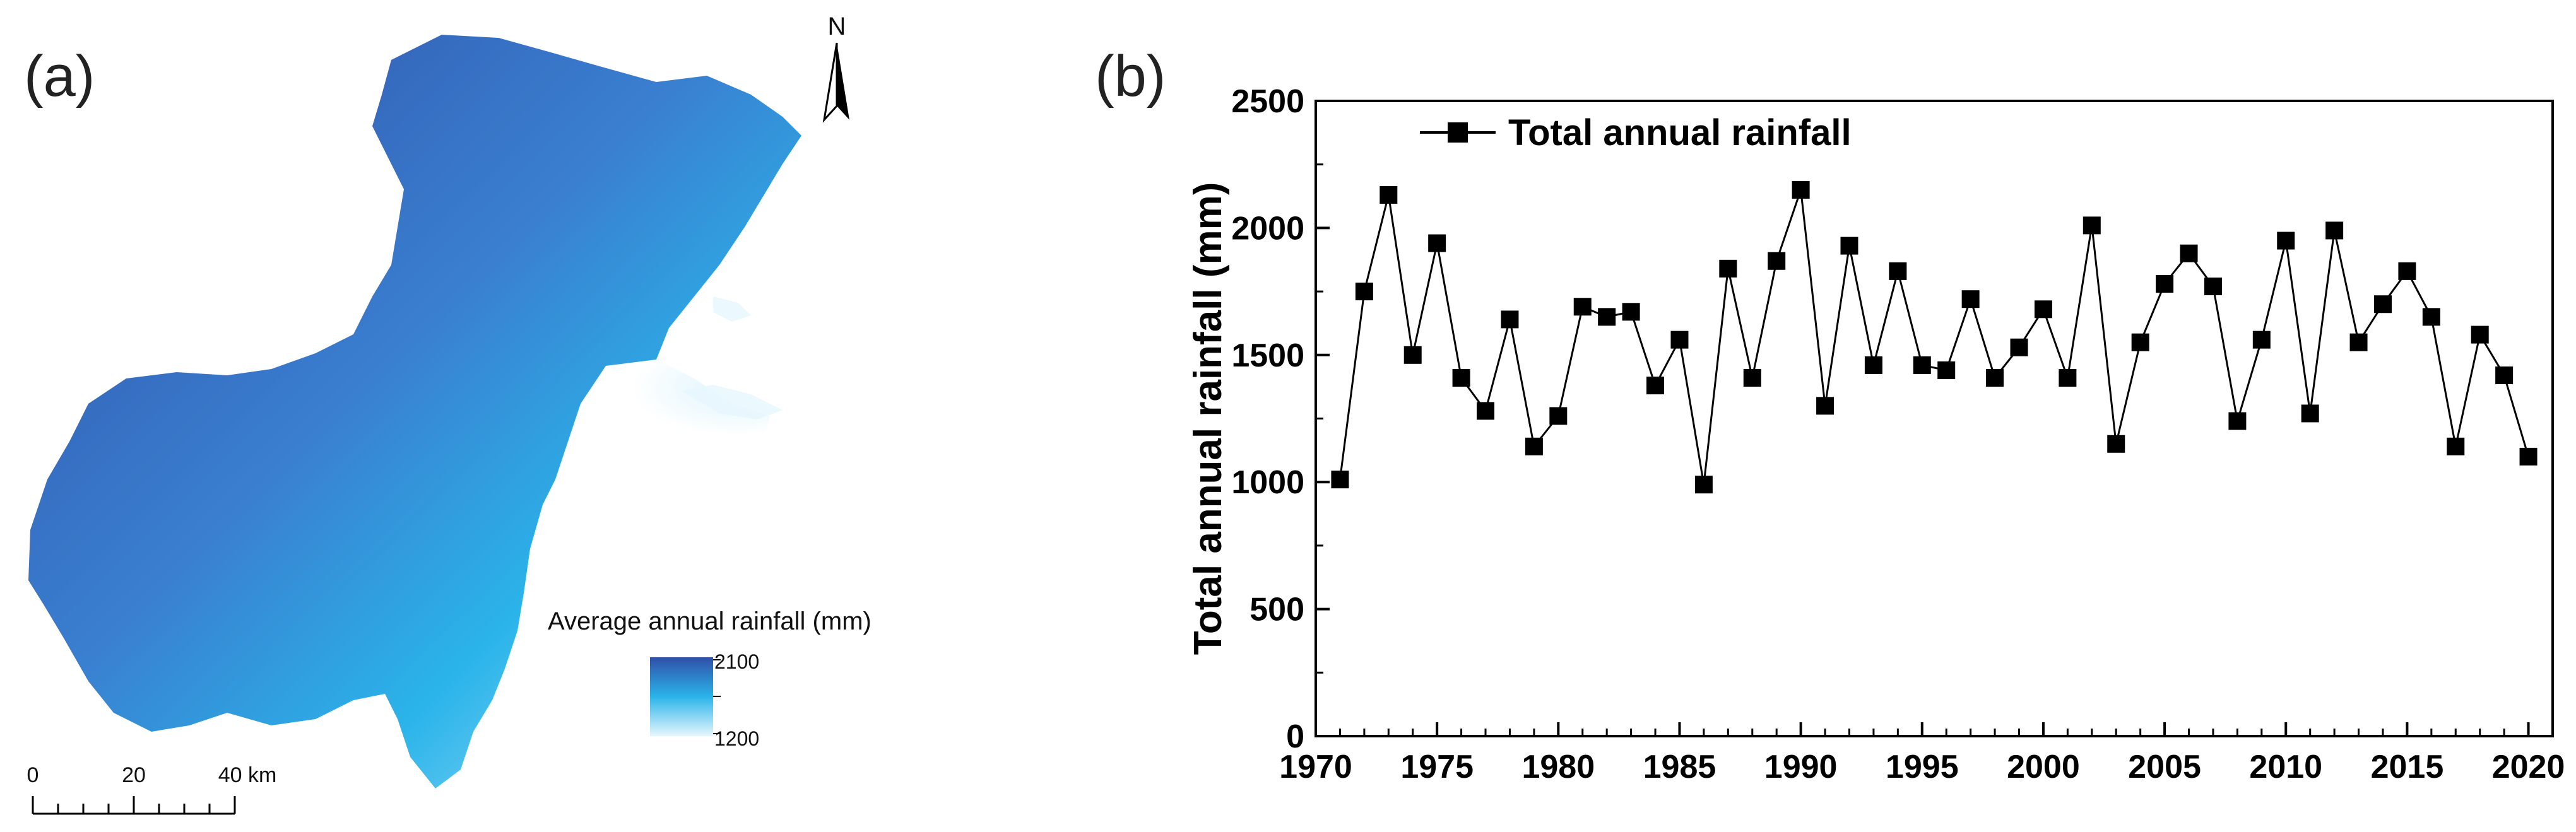 The width and height of the screenshot is (2576, 832). I want to click on y-axis-title: Total annual rainfall (mm), so click(1208, 418).